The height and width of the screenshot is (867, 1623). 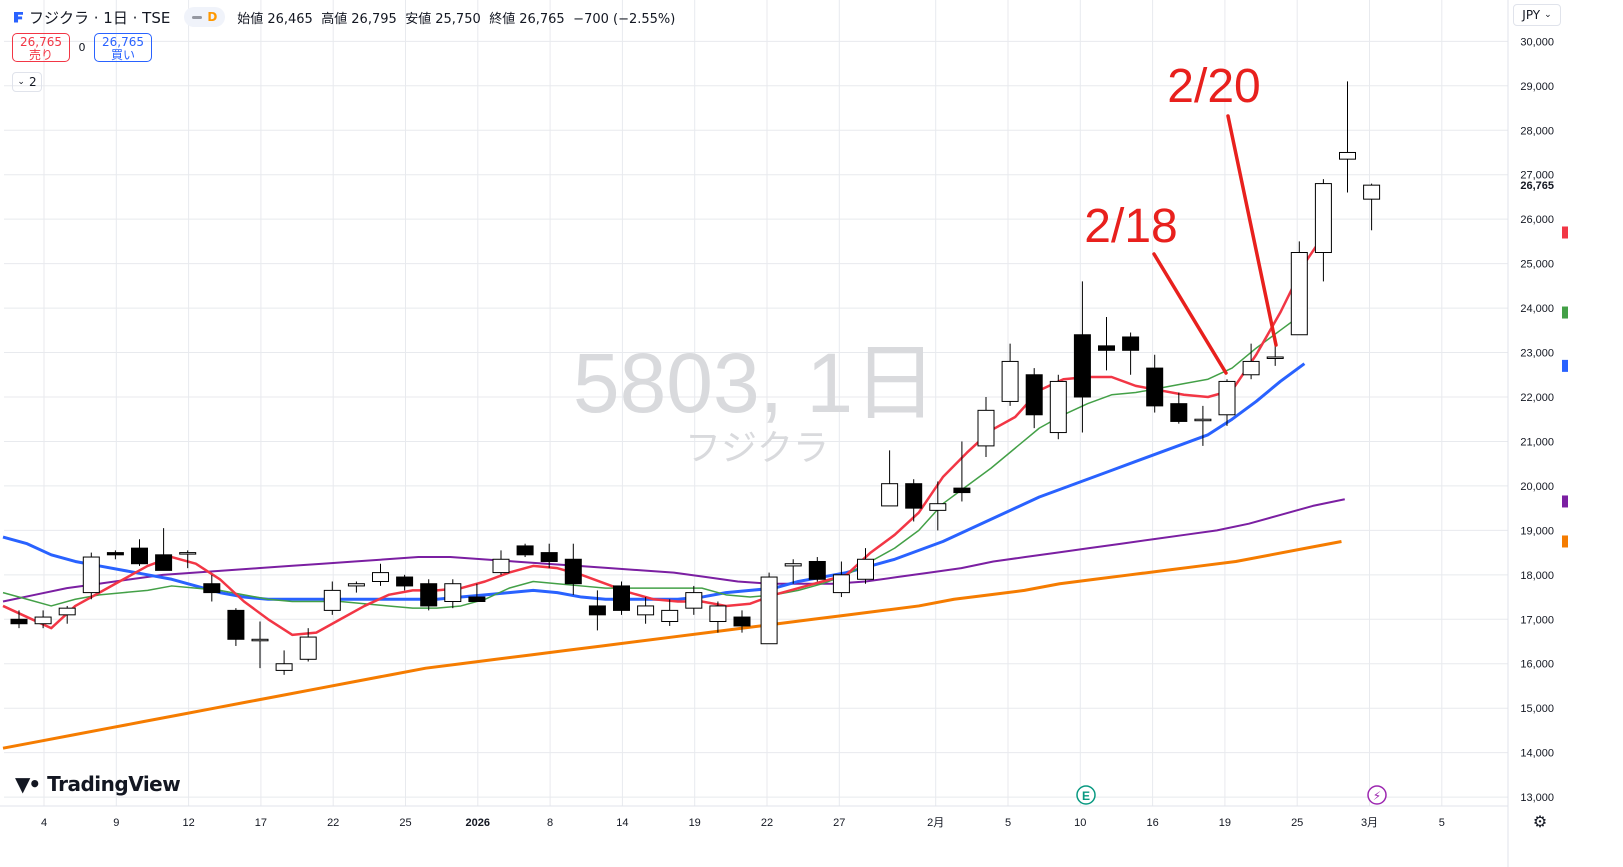 What do you see at coordinates (1537, 265) in the screenshot?
I see `y-tick-label: 25,000` at bounding box center [1537, 265].